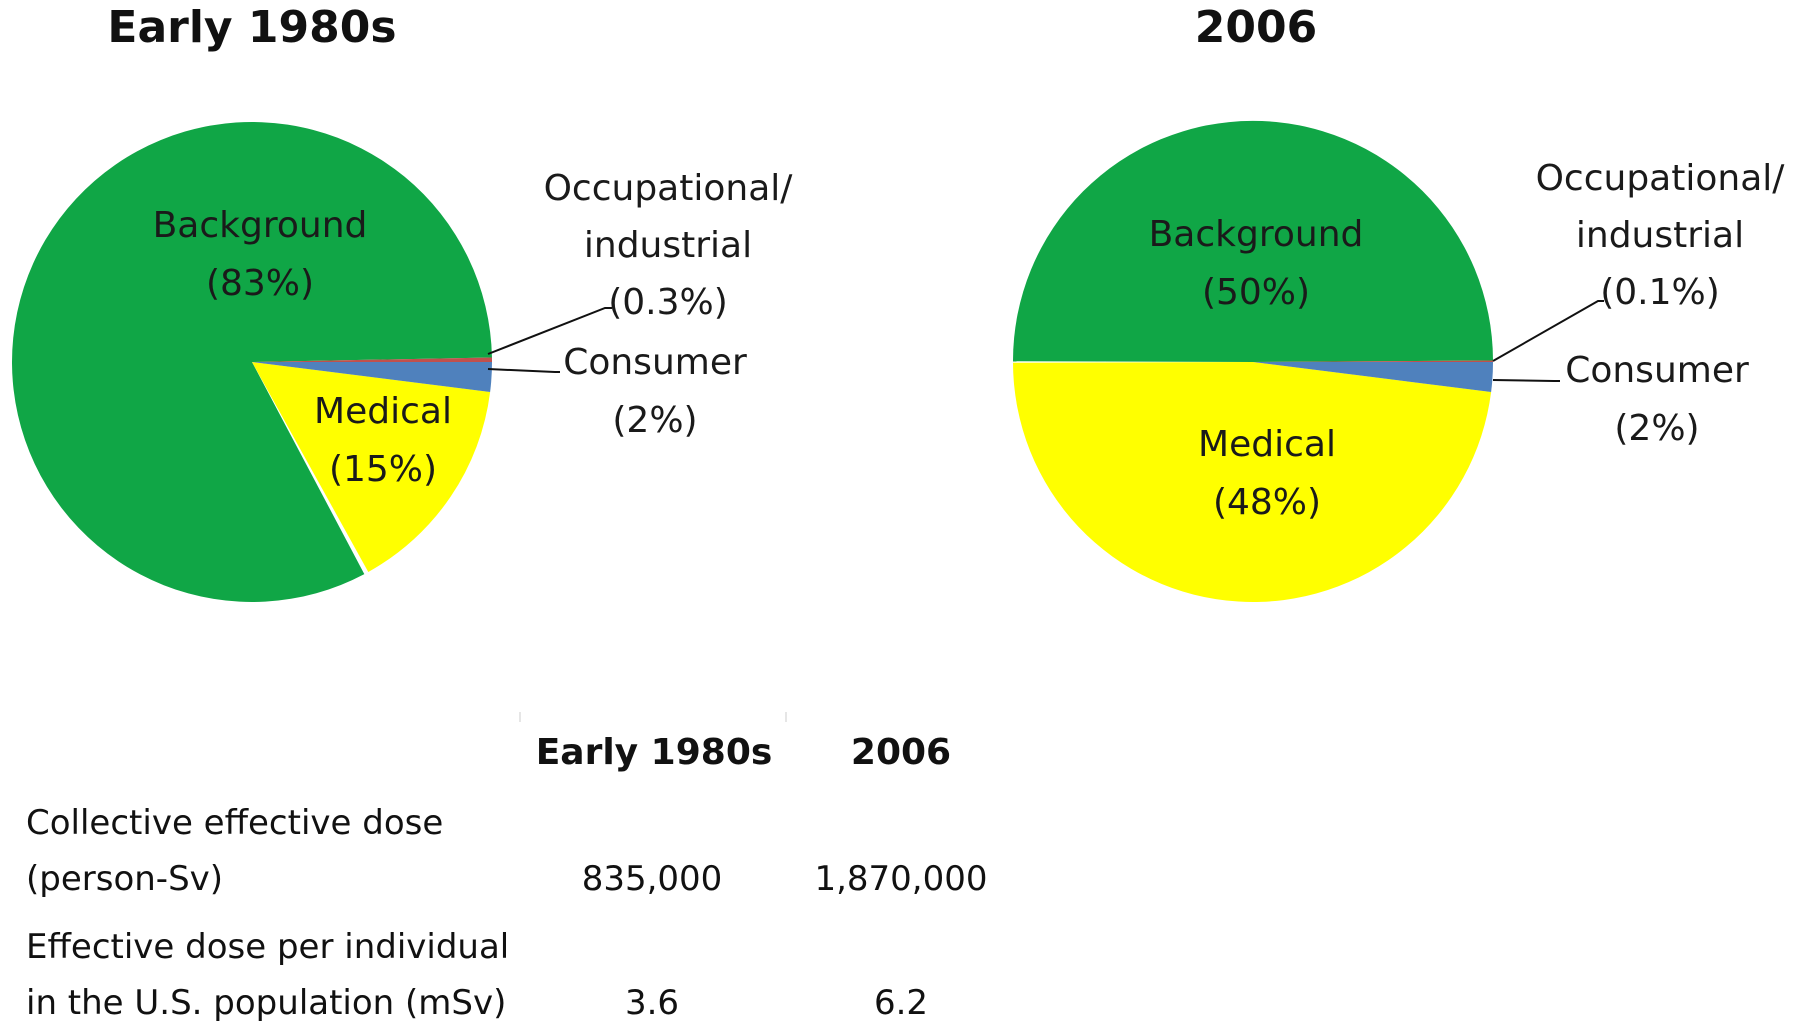  Describe the element at coordinates (1660, 235) in the screenshot. I see `pie2-label-occupational-line2: industrial` at that location.